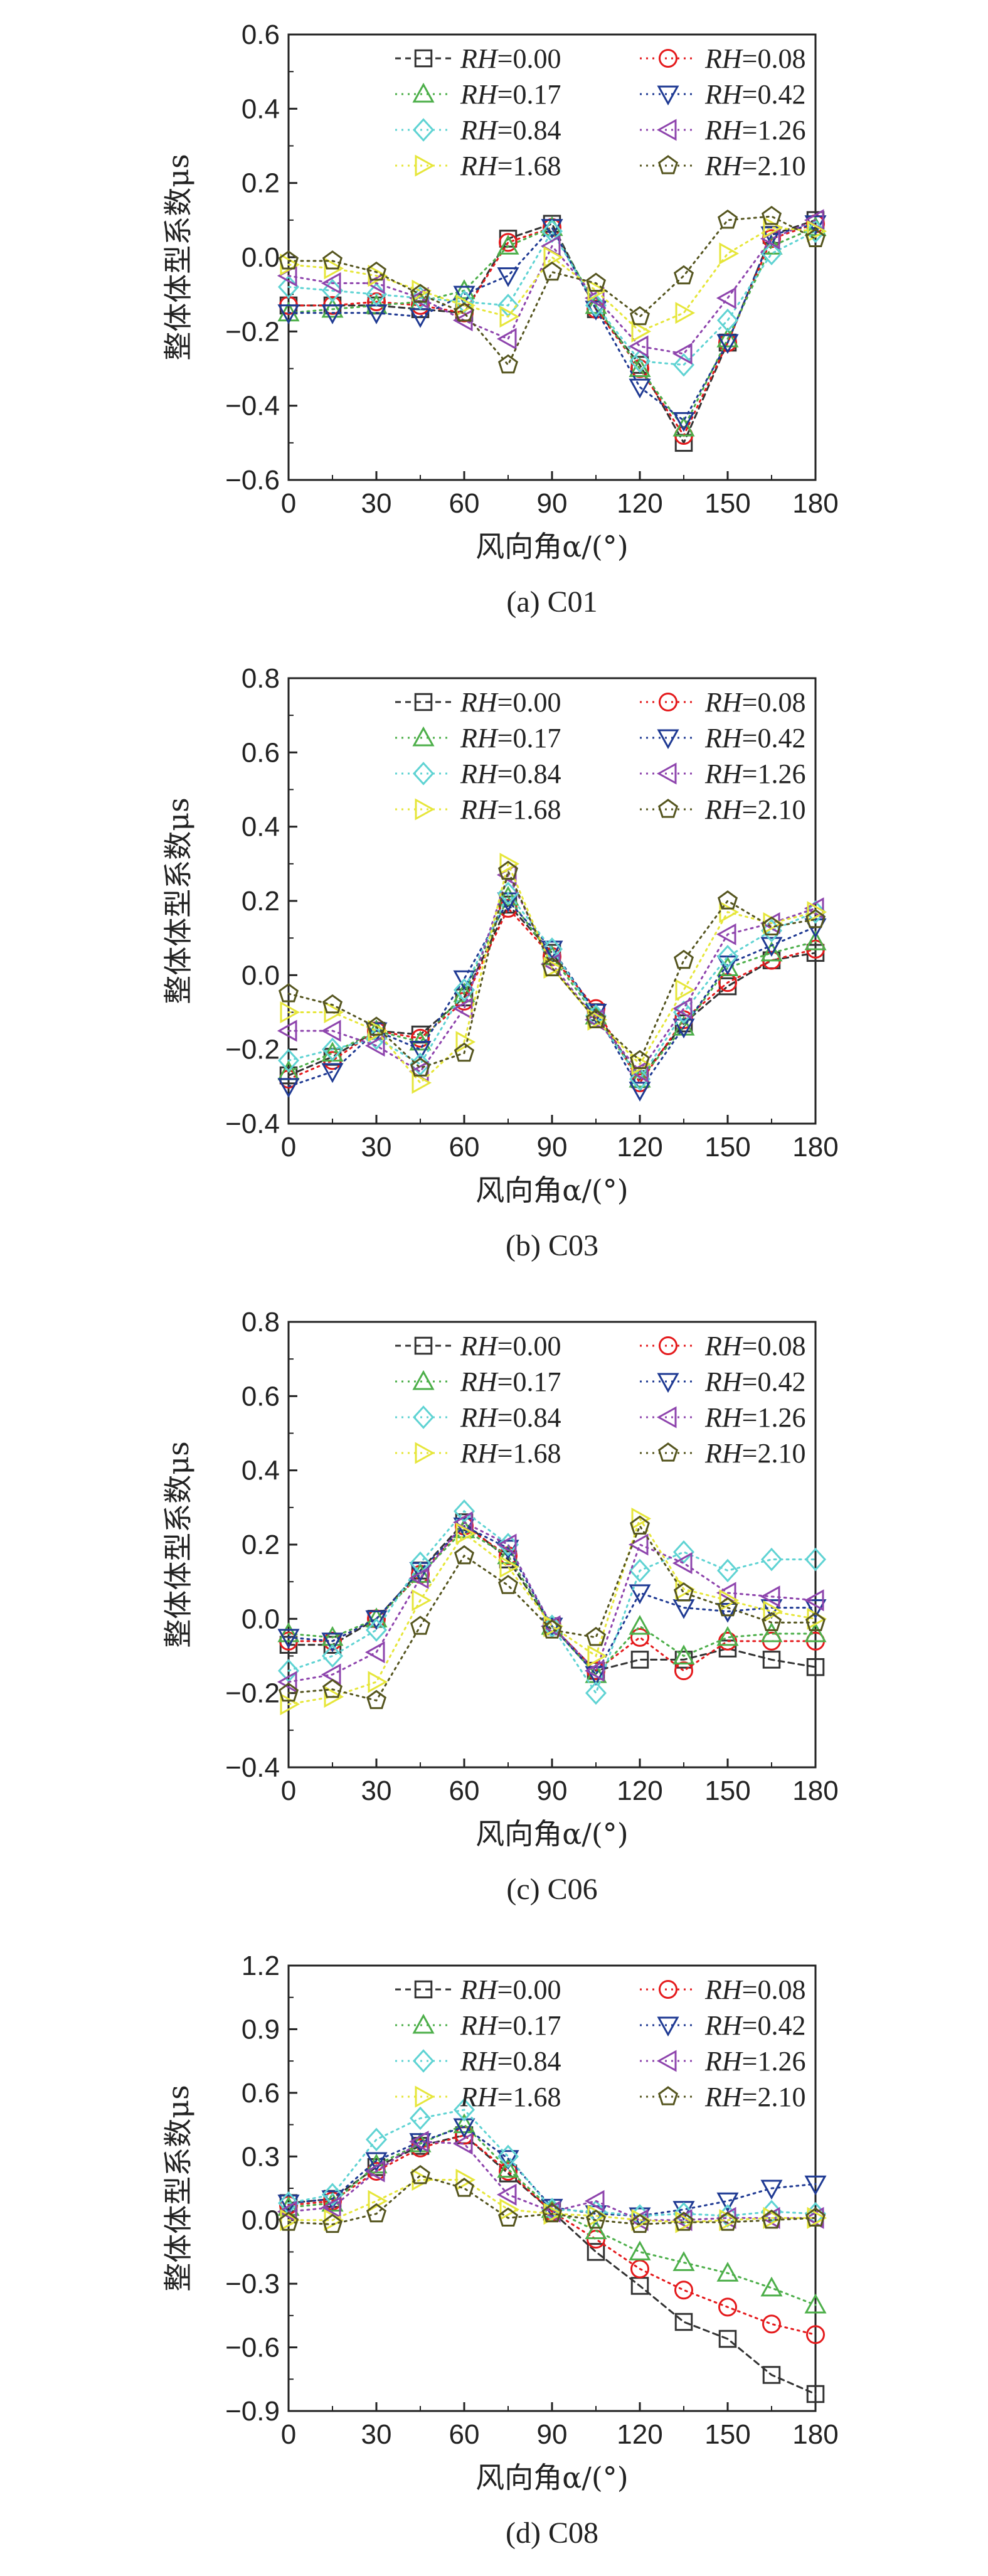 This screenshot has width=988, height=2576. Describe the element at coordinates (754, 130) in the screenshot. I see `legend-label-a-5: RH=1.26` at that location.